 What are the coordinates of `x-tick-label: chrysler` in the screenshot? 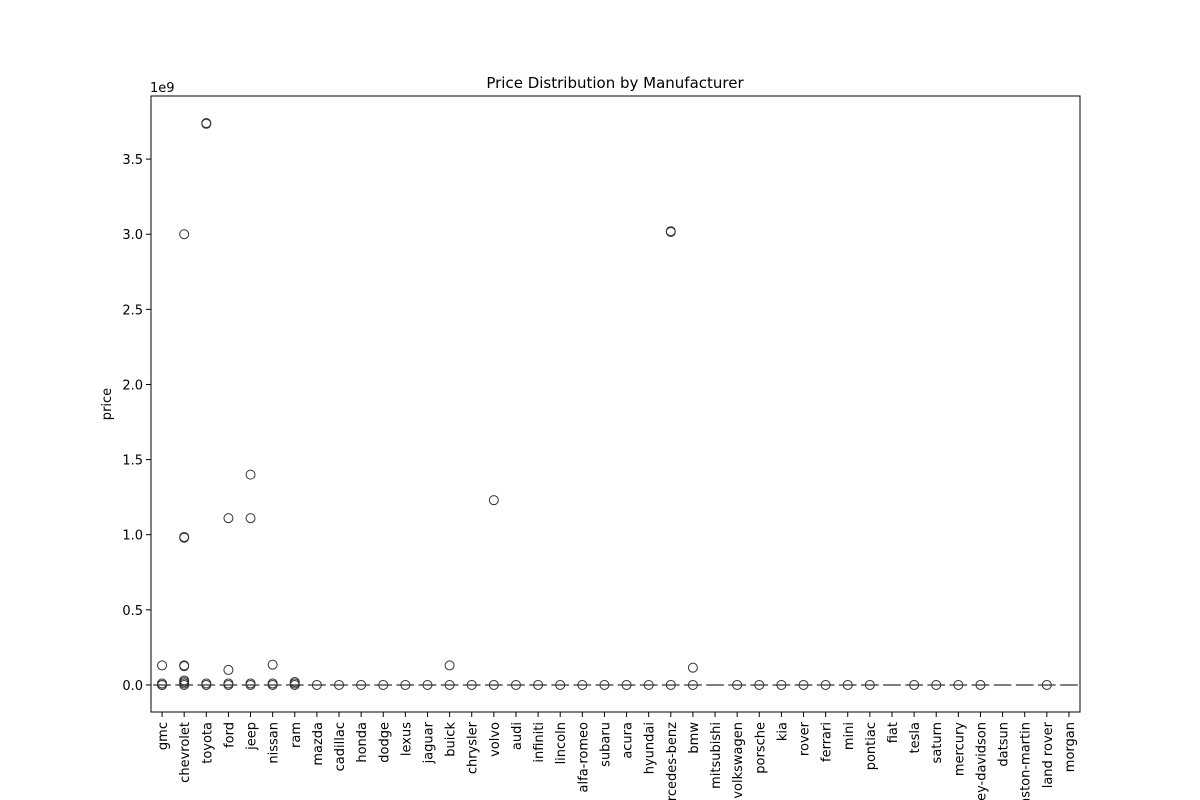 It's located at (473, 747).